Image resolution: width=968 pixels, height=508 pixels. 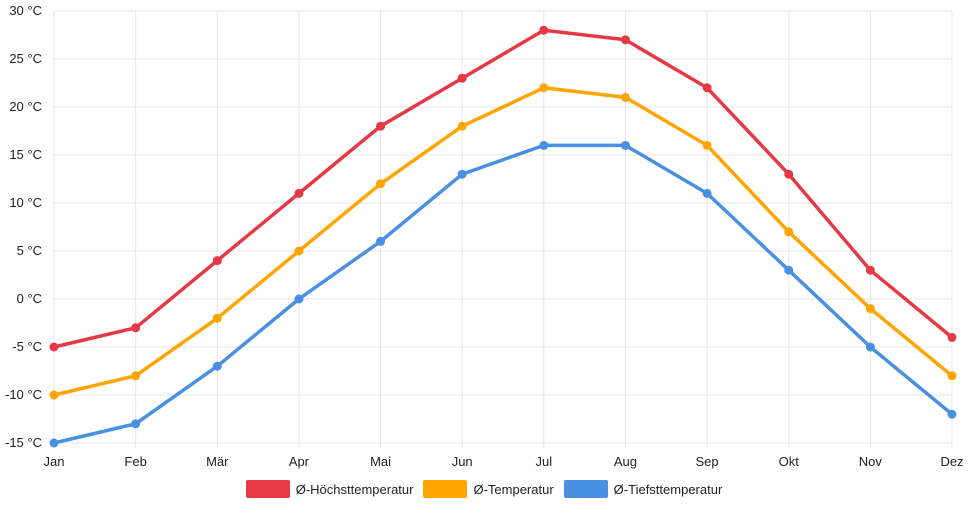 What do you see at coordinates (299, 461) in the screenshot?
I see `x-tick-label: Apr` at bounding box center [299, 461].